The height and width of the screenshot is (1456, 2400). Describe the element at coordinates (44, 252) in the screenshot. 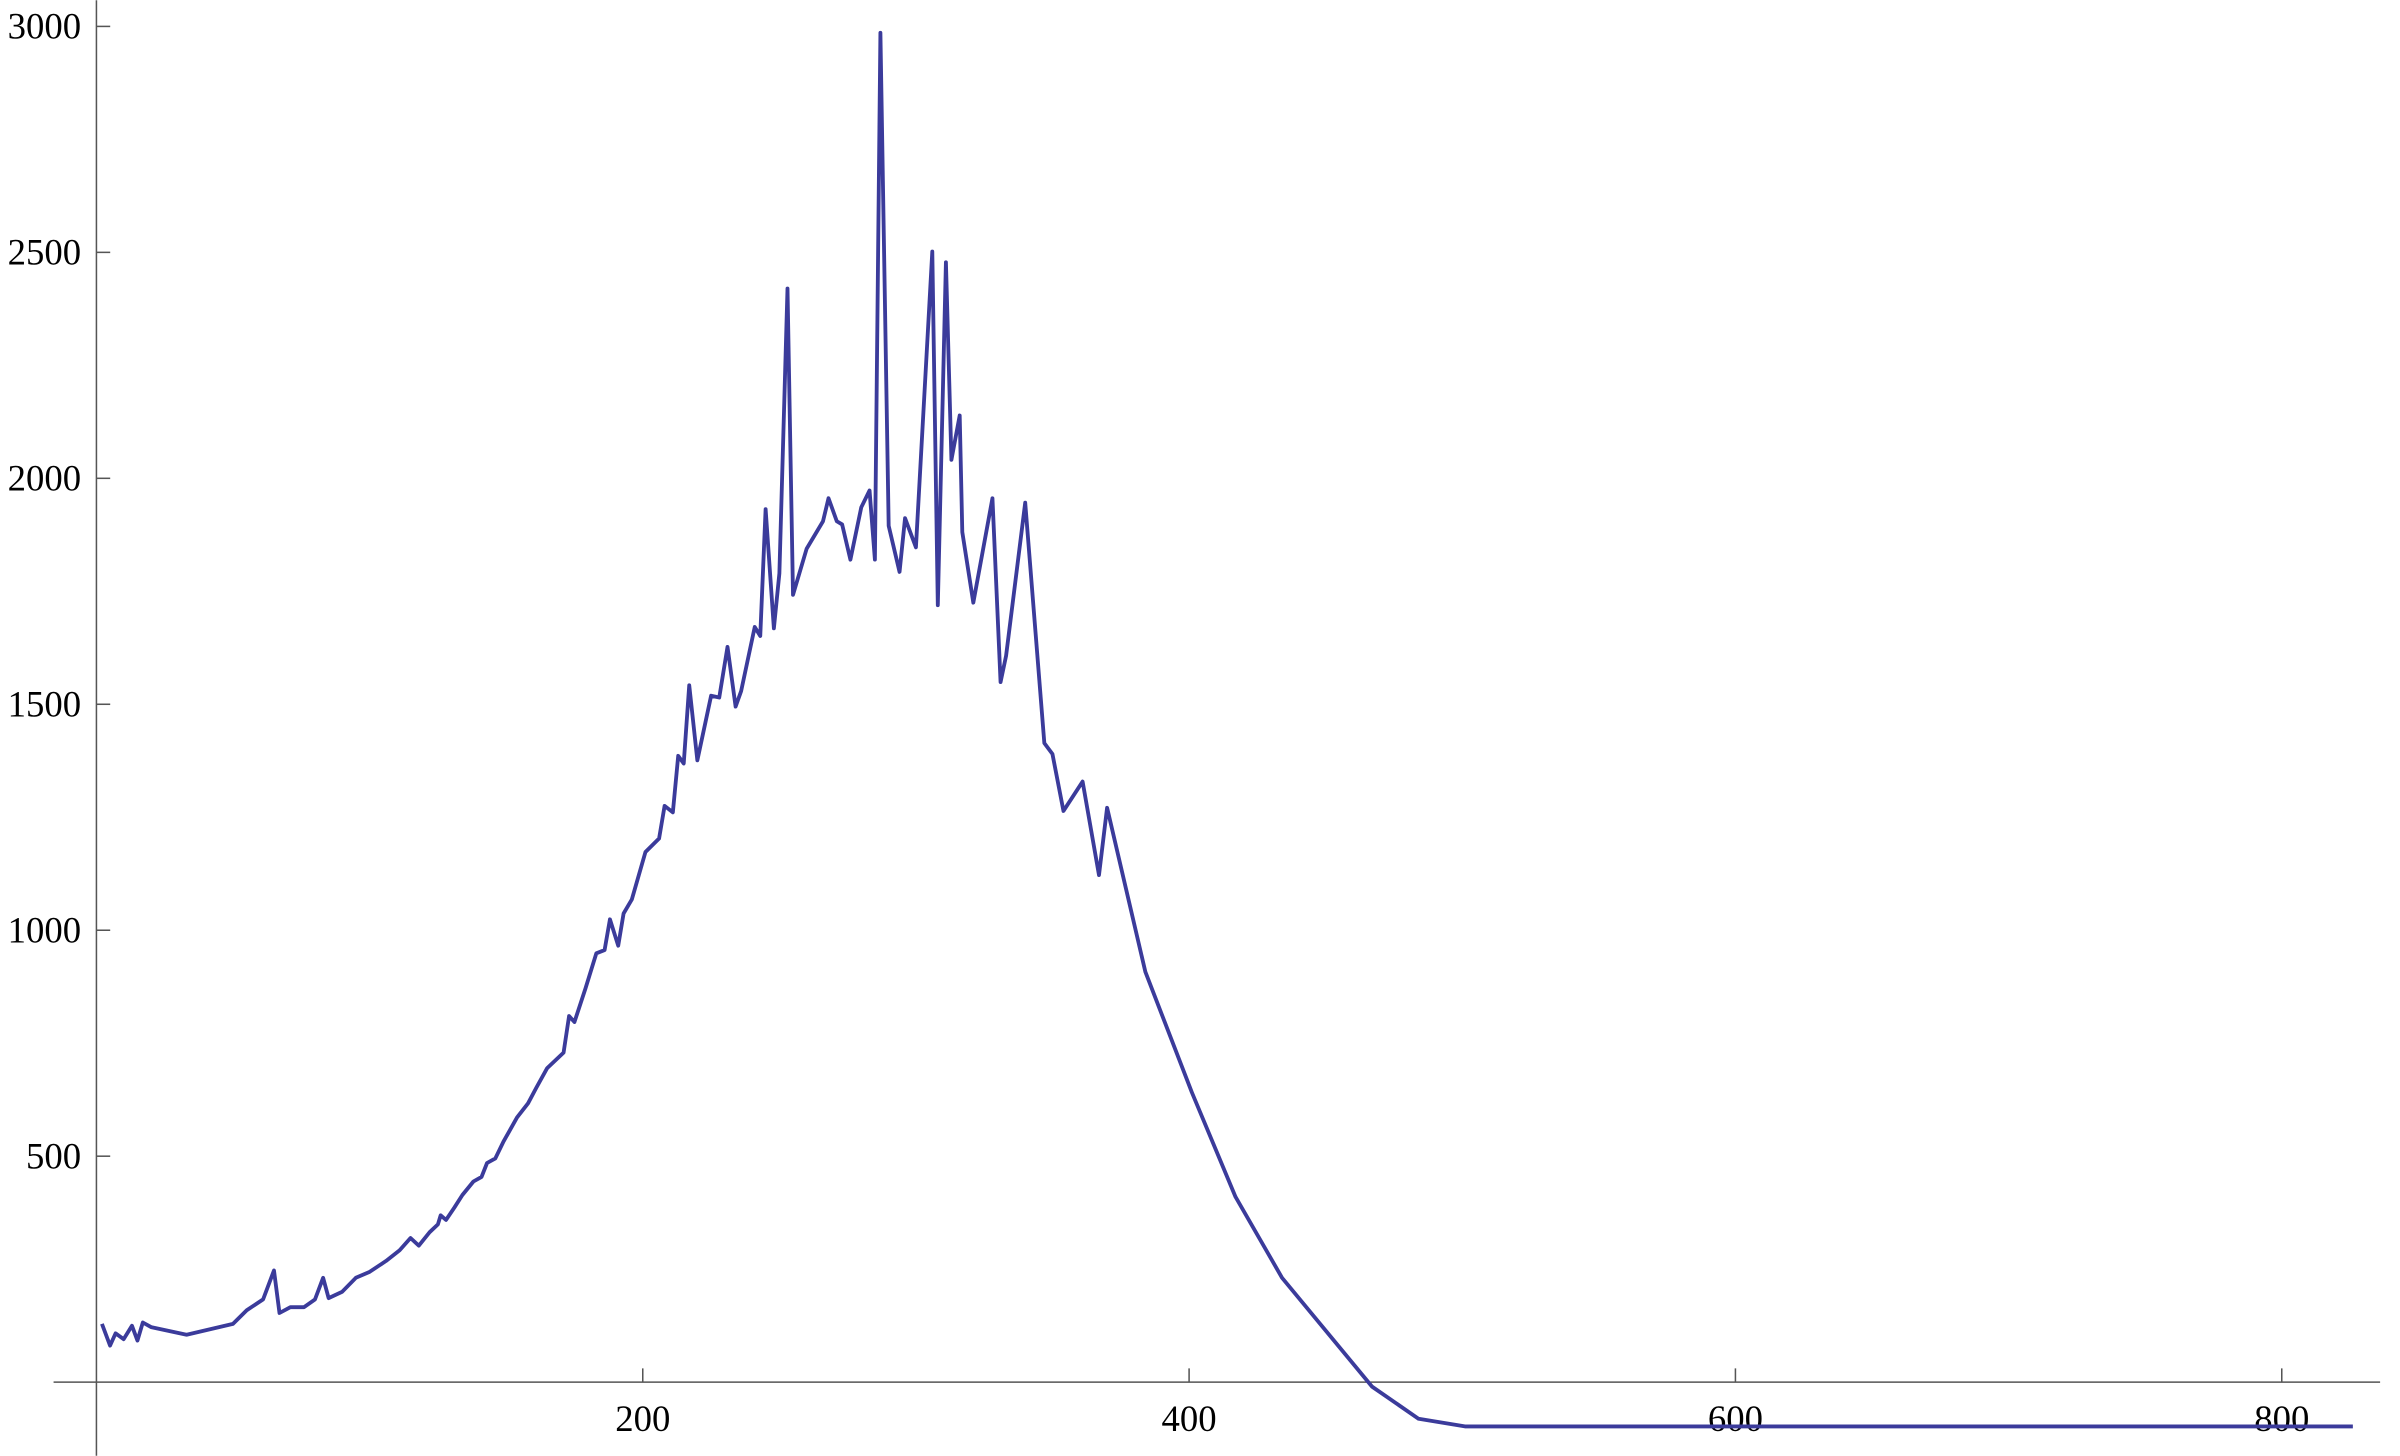

I see `y-tick-label: 2500` at that location.